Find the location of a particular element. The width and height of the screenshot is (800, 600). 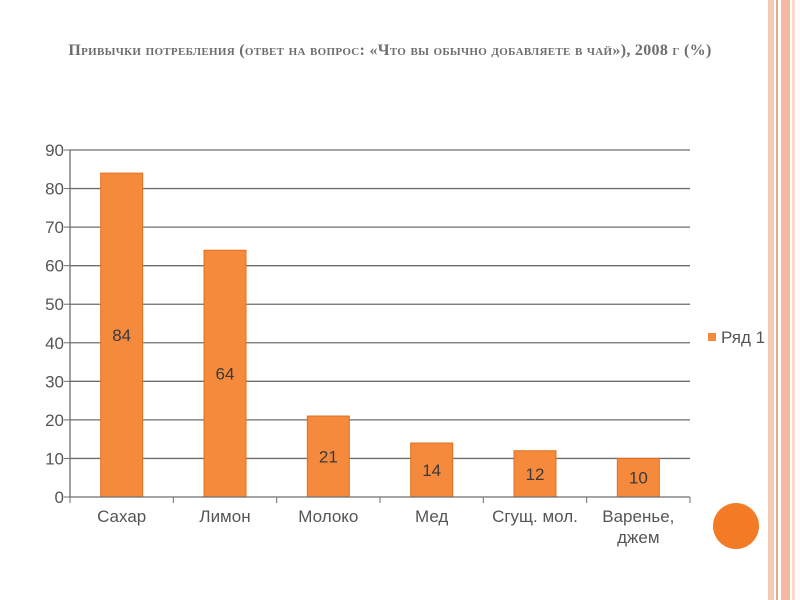

y-tick-label: 90 is located at coordinates (54, 150).